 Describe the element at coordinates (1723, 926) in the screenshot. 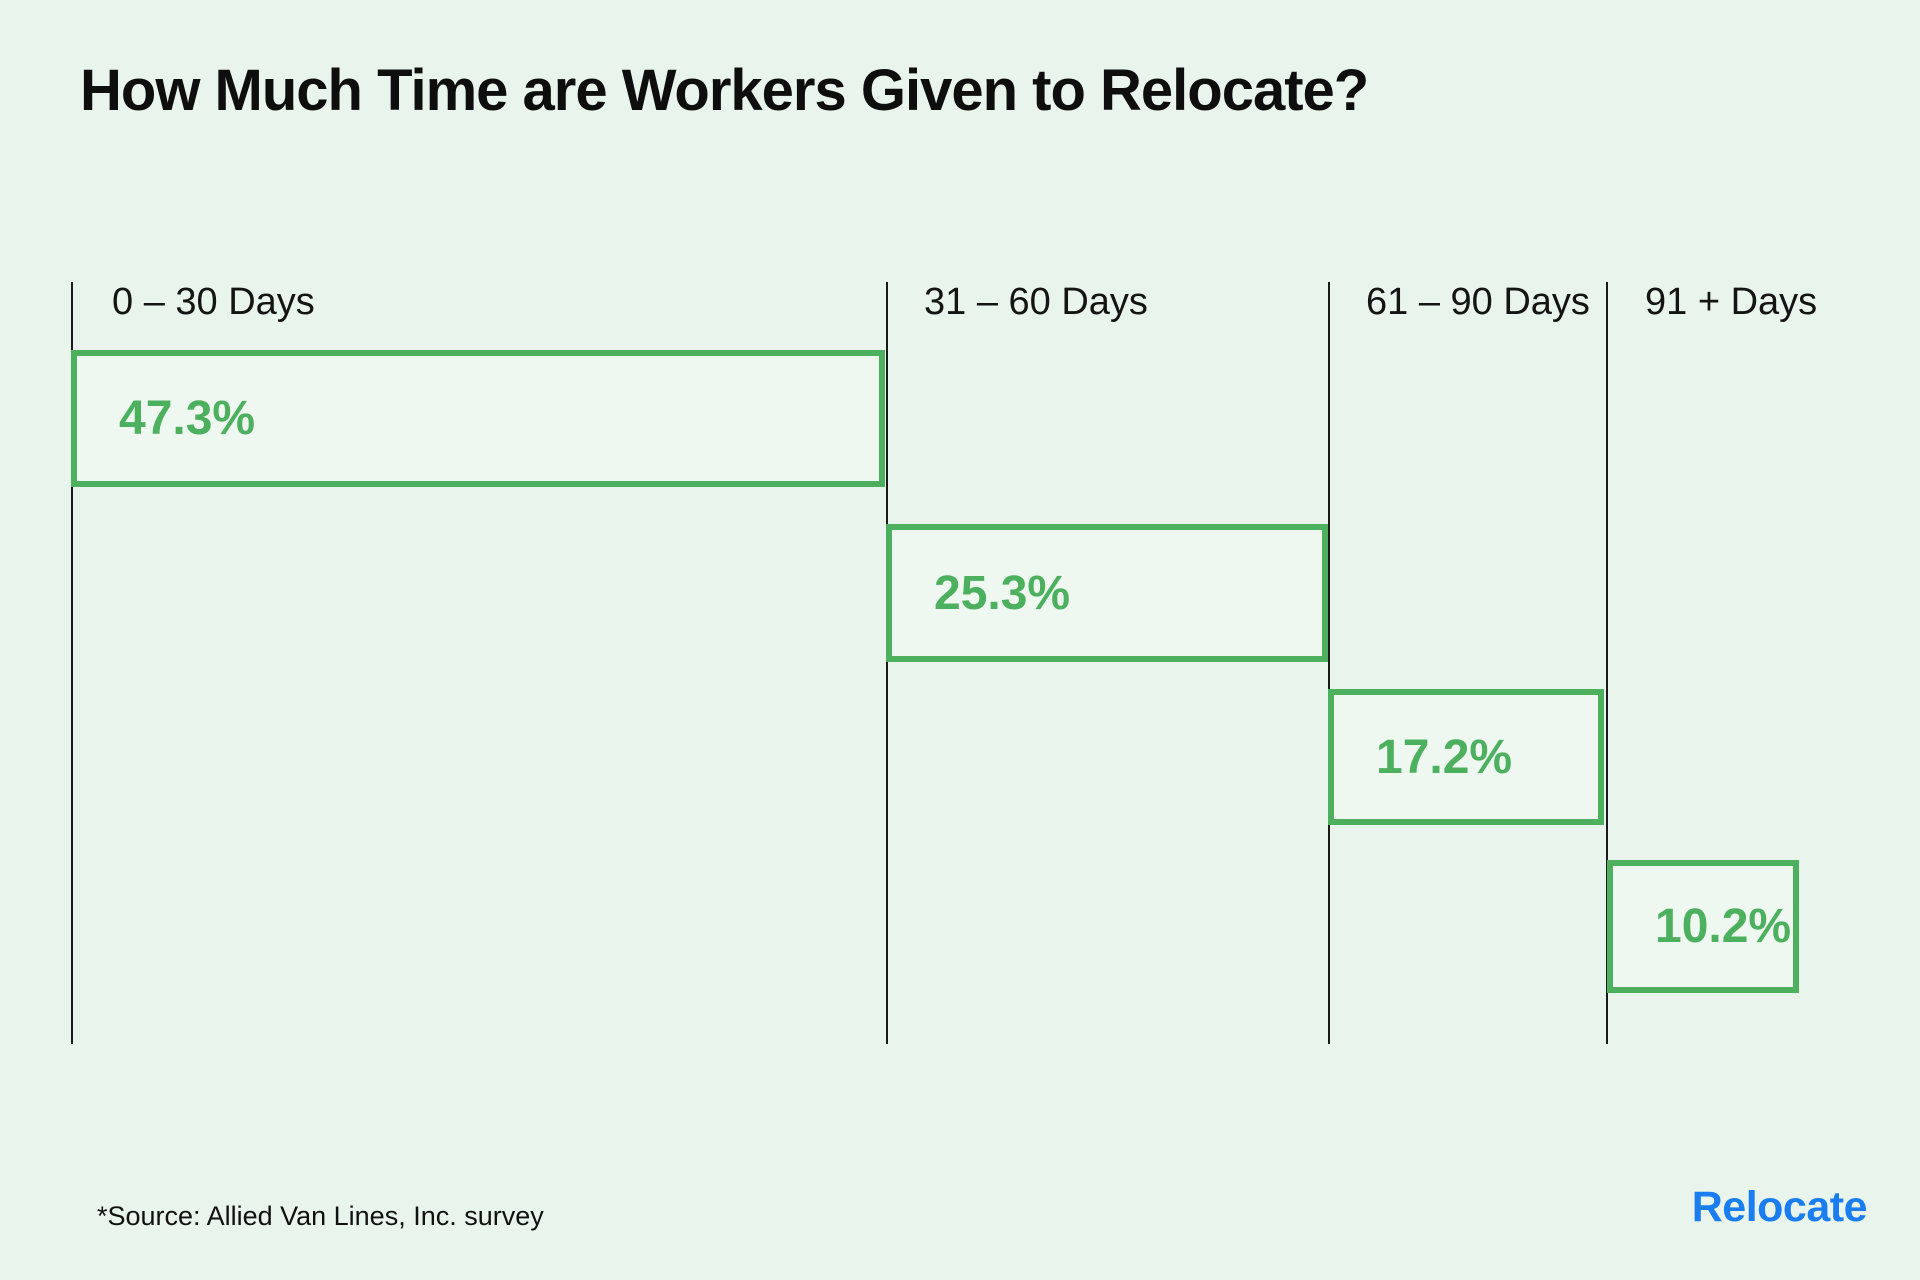

I see `bar-value-91-plus-days: 10.2%` at that location.